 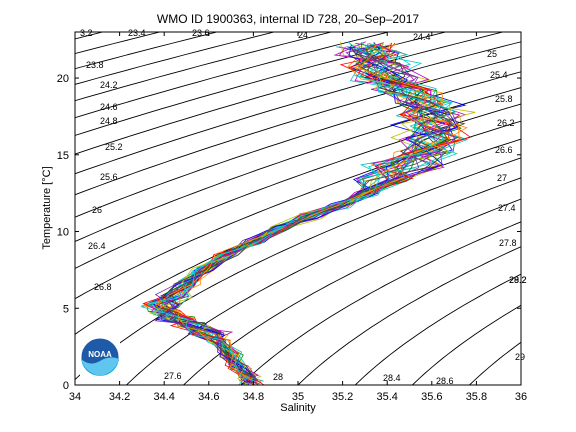 I want to click on contour-label: 28, so click(x=278, y=377).